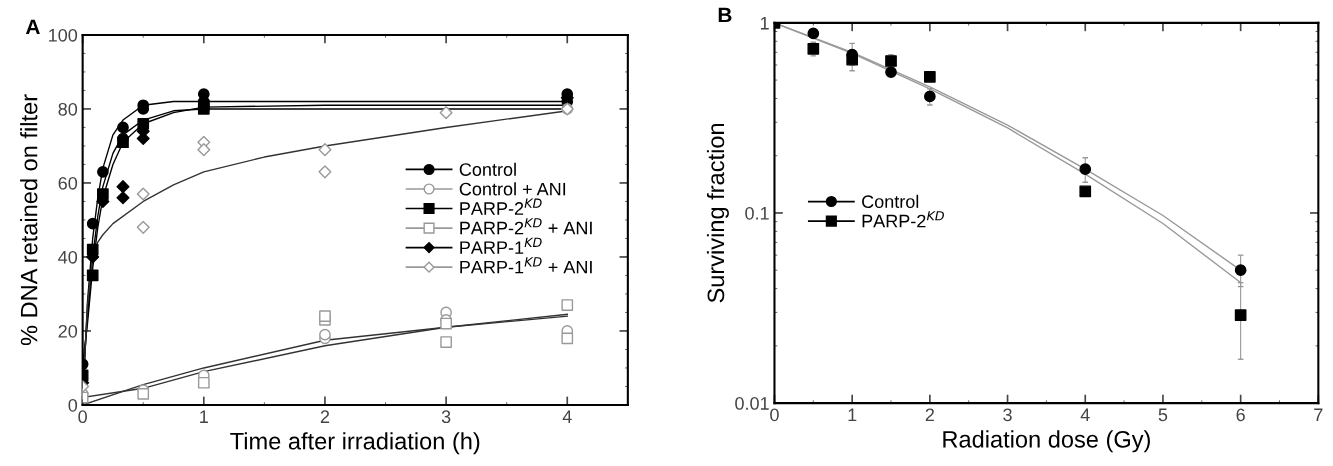 Image resolution: width=1333 pixels, height=466 pixels. What do you see at coordinates (1046, 441) in the screenshot?
I see `x-axis-title: Radiation dose (Gy)` at bounding box center [1046, 441].